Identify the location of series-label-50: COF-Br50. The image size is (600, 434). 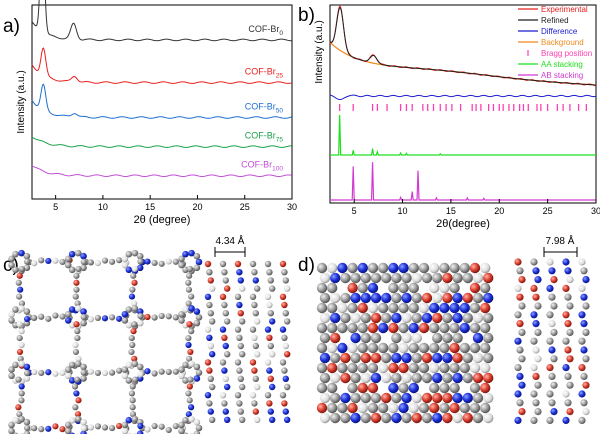
(264, 108).